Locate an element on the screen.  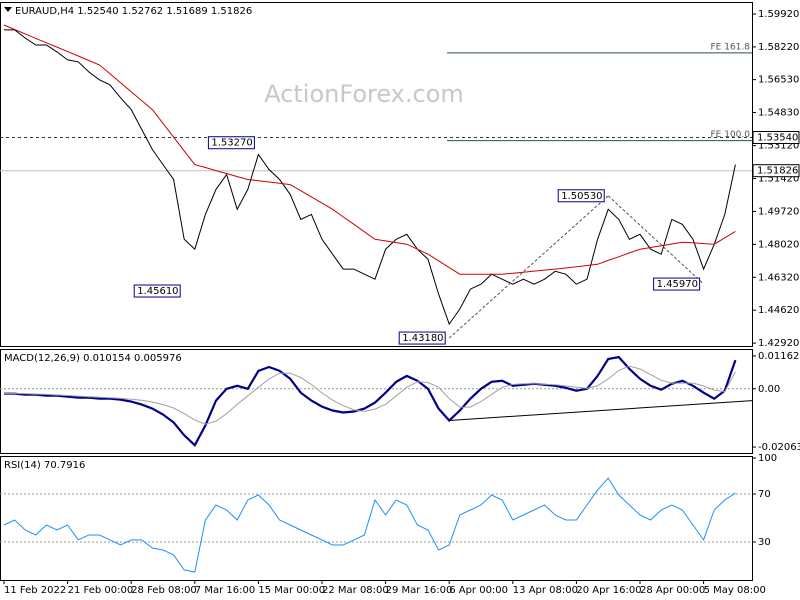
alert-label: 1.53540 is located at coordinates (777, 138).